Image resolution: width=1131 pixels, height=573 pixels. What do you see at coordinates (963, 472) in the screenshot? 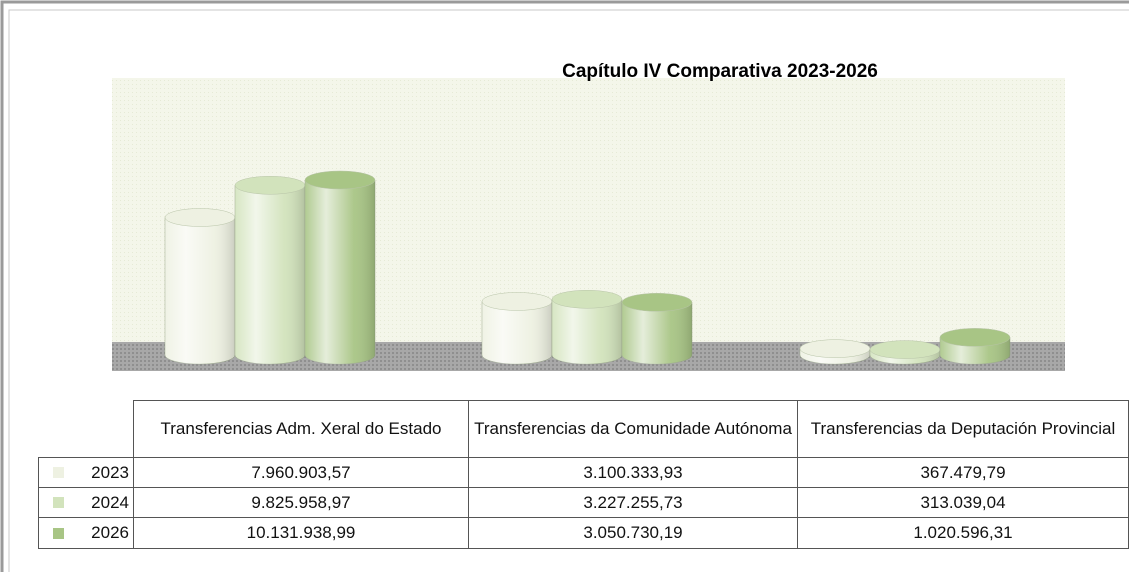
I see `value-cell: 367.479,79` at bounding box center [963, 472].